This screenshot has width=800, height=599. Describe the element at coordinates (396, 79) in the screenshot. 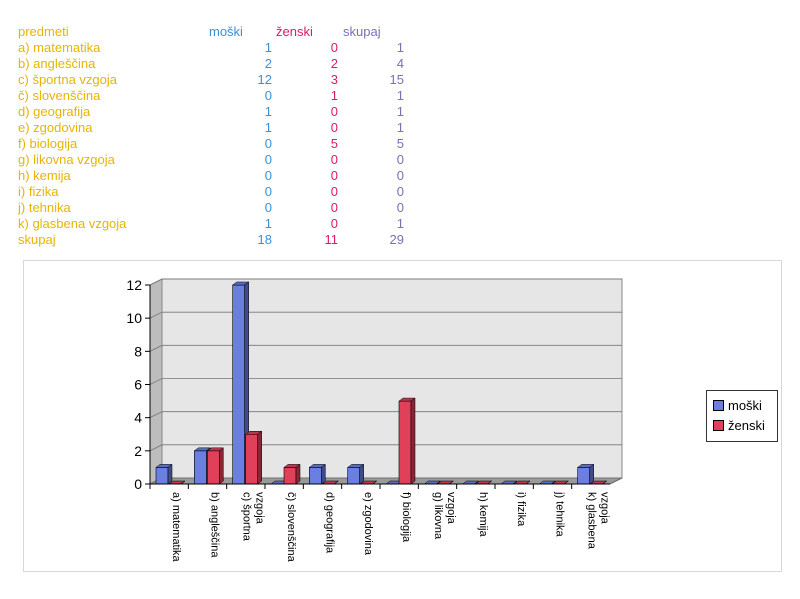

I see `table-cell-s: 15` at that location.